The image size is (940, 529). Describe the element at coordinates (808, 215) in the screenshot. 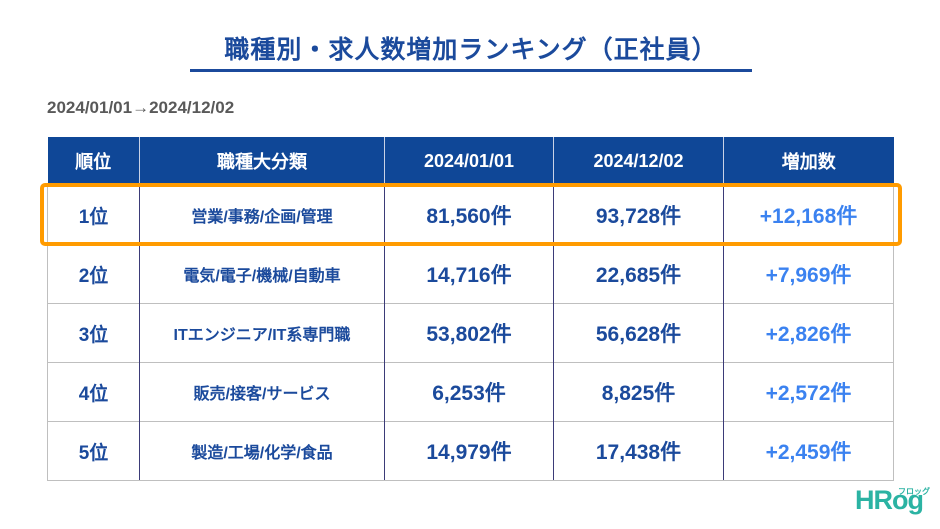

I see `increase-cell: +12,168件` at that location.